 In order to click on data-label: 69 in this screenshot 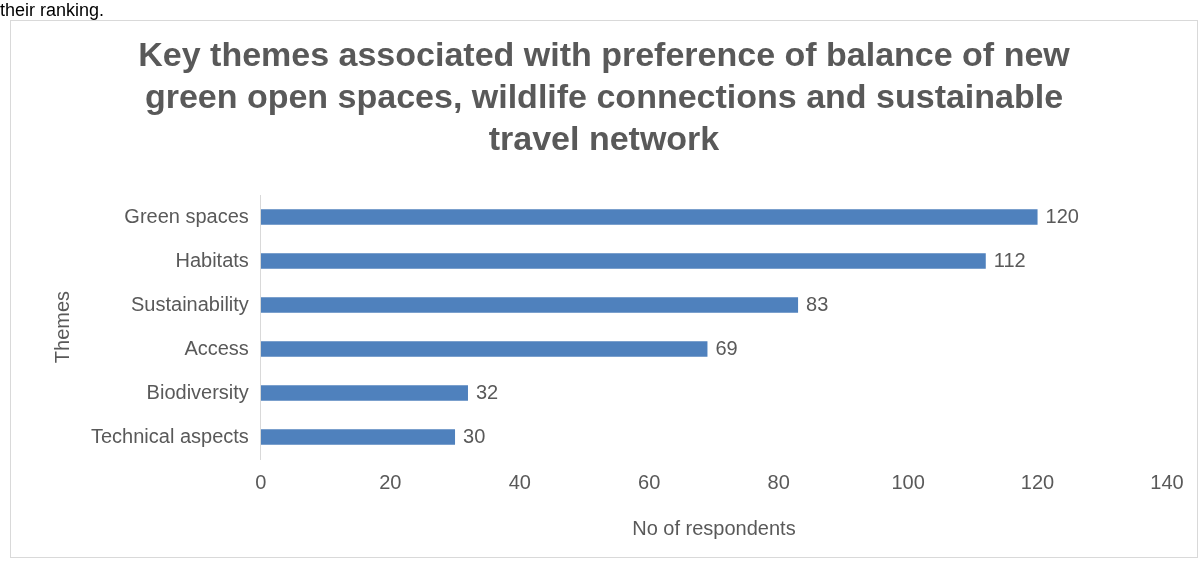, I will do `click(726, 347)`.